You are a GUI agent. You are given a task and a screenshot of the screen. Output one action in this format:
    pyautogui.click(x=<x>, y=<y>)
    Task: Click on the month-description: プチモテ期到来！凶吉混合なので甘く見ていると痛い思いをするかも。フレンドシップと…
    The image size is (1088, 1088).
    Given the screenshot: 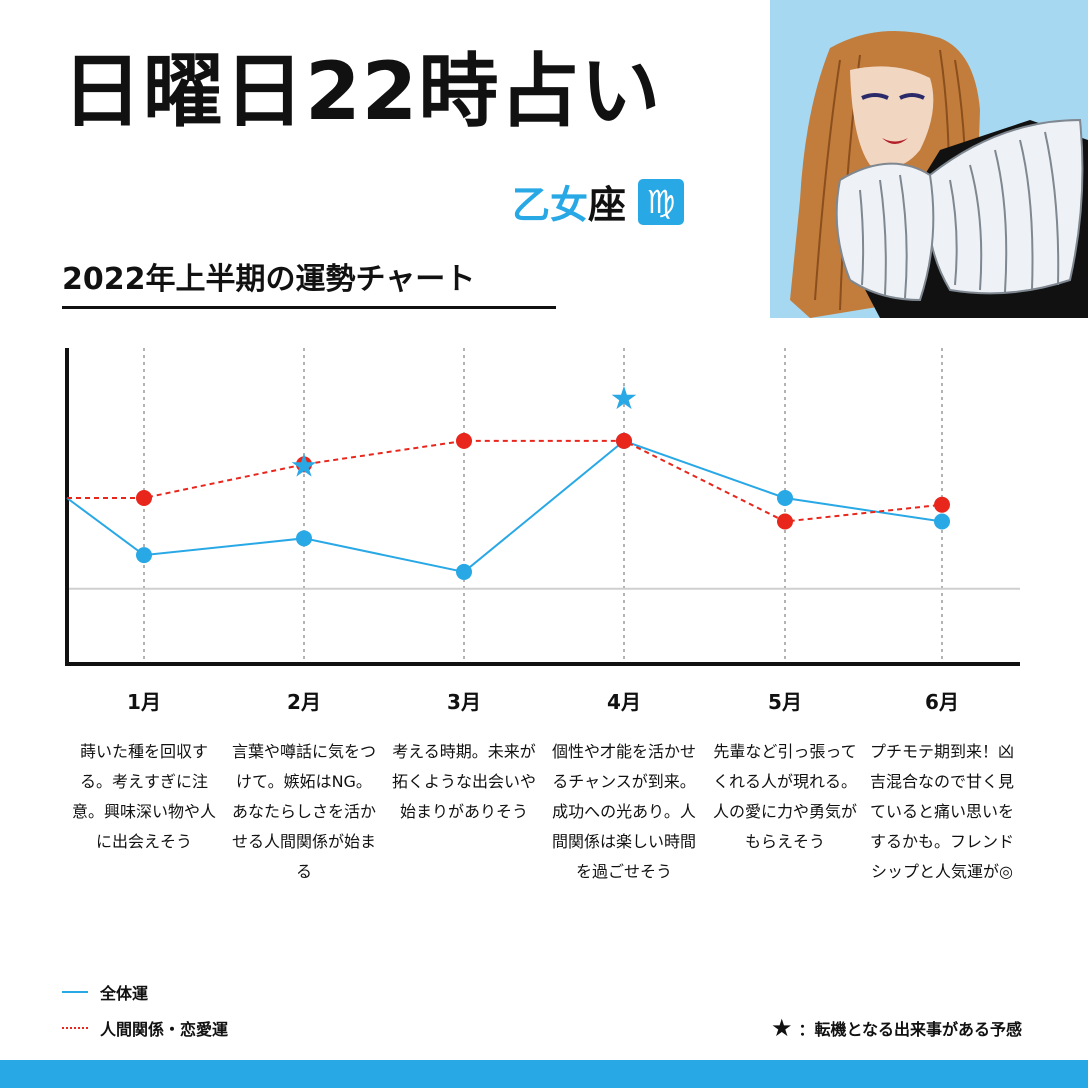 What is the action you would take?
    pyautogui.click(x=941, y=811)
    